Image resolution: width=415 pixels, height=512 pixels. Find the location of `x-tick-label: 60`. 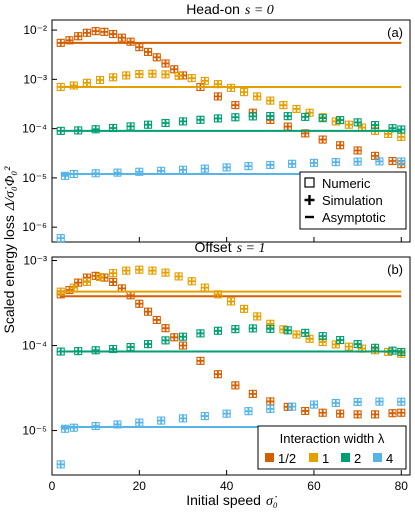

x-tick-label: 60 is located at coordinates (314, 486).